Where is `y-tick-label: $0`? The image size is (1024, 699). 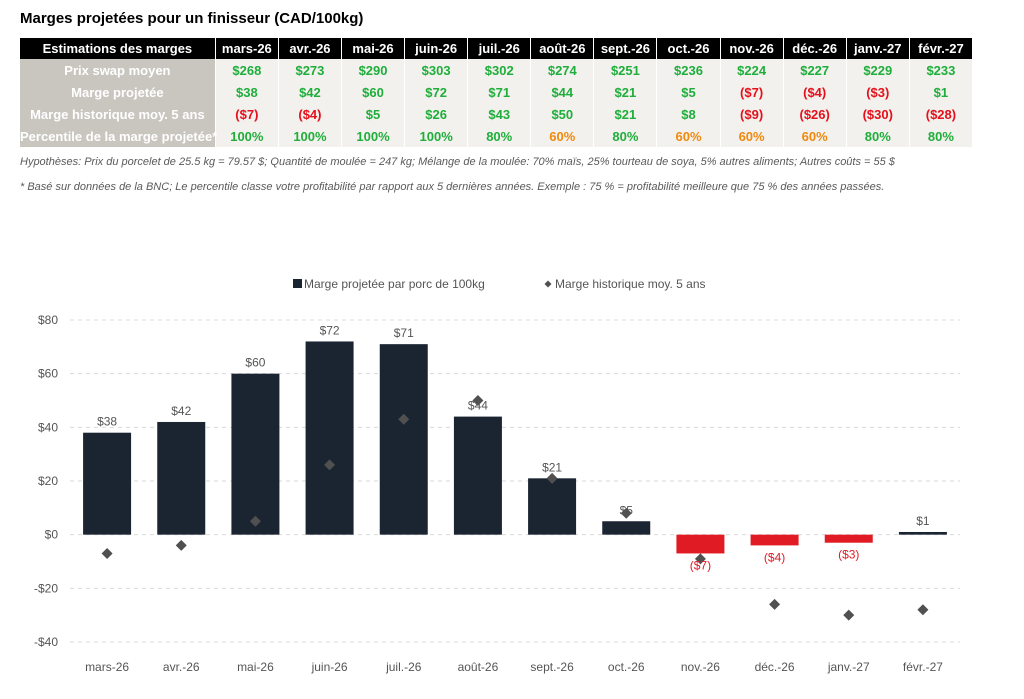 y-tick-label: $0 is located at coordinates (52, 535).